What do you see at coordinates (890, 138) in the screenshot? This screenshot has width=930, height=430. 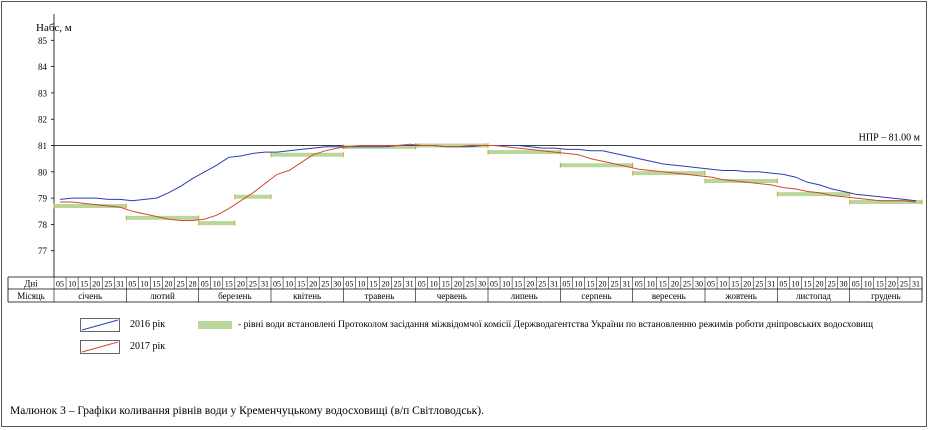 I see `npr-reference-label: НПР – 81.00 м` at bounding box center [890, 138].